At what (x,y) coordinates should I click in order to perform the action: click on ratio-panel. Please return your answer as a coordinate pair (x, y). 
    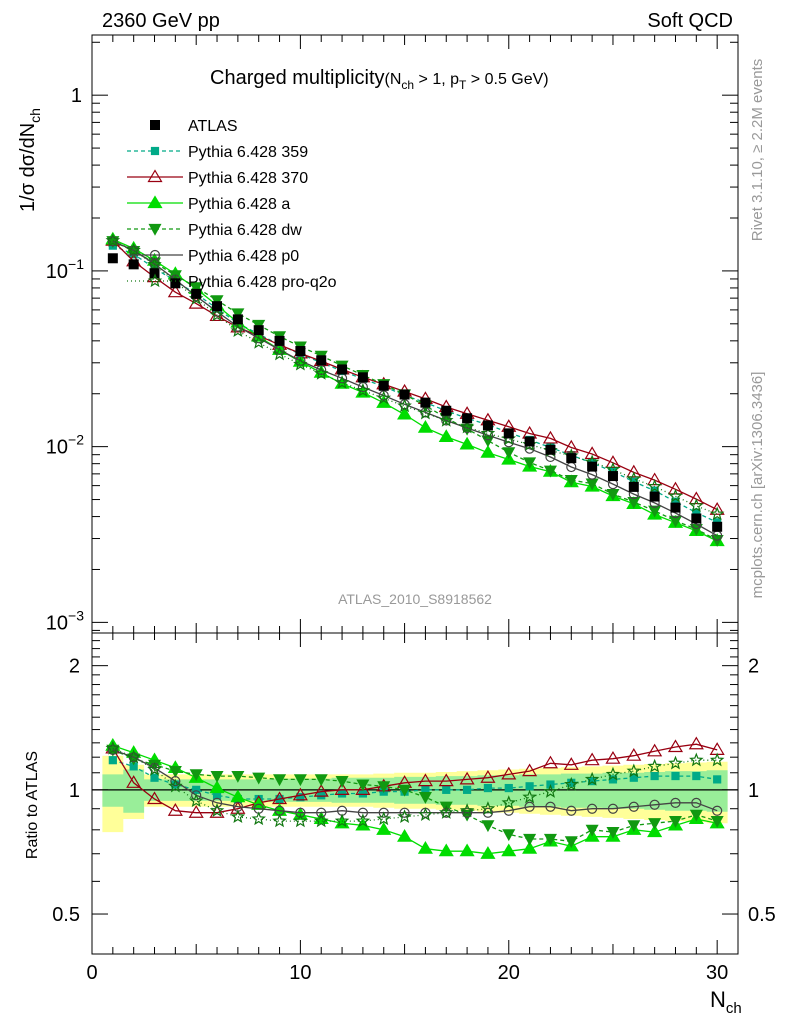
    Looking at the image, I should click on (415, 797).